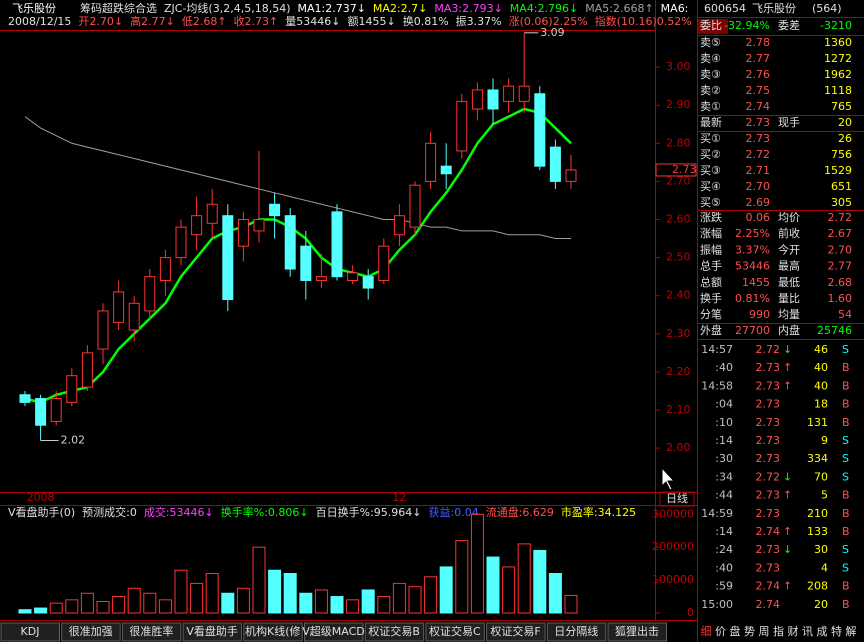 This screenshot has height=642, width=864. I want to click on header-item: 预测成交:0, so click(109, 512).